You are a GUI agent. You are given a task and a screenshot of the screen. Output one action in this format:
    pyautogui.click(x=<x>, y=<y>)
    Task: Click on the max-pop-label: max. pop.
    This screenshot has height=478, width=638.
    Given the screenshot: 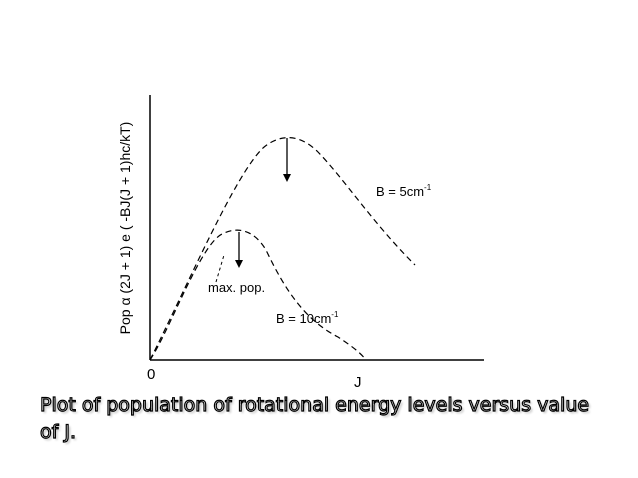 What is the action you would take?
    pyautogui.click(x=237, y=287)
    